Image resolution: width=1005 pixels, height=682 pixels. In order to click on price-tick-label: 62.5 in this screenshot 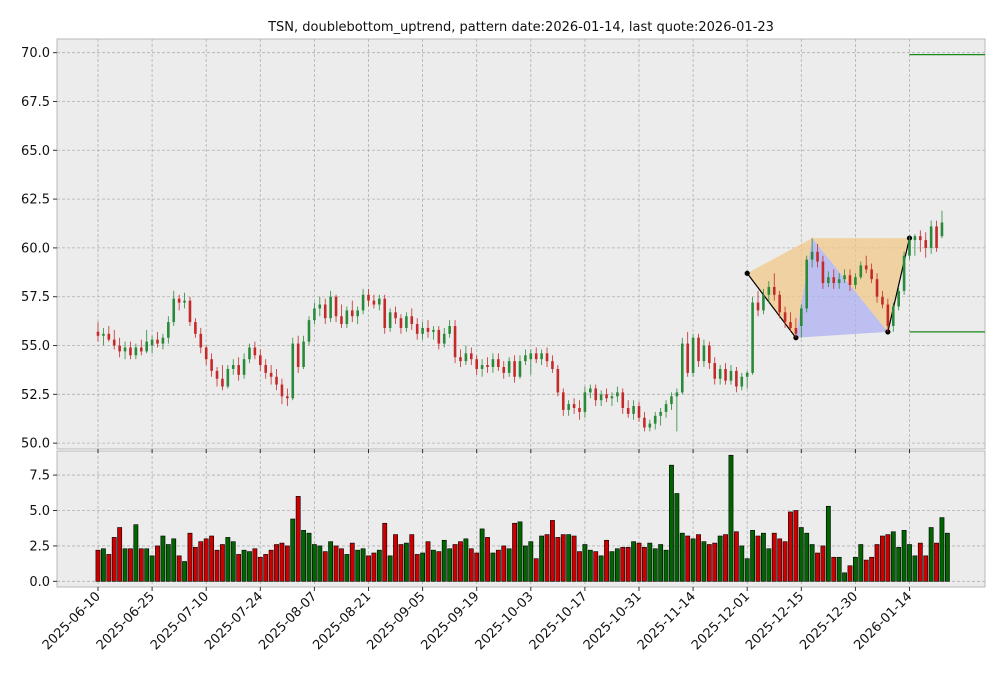, I will do `click(35, 200)`.